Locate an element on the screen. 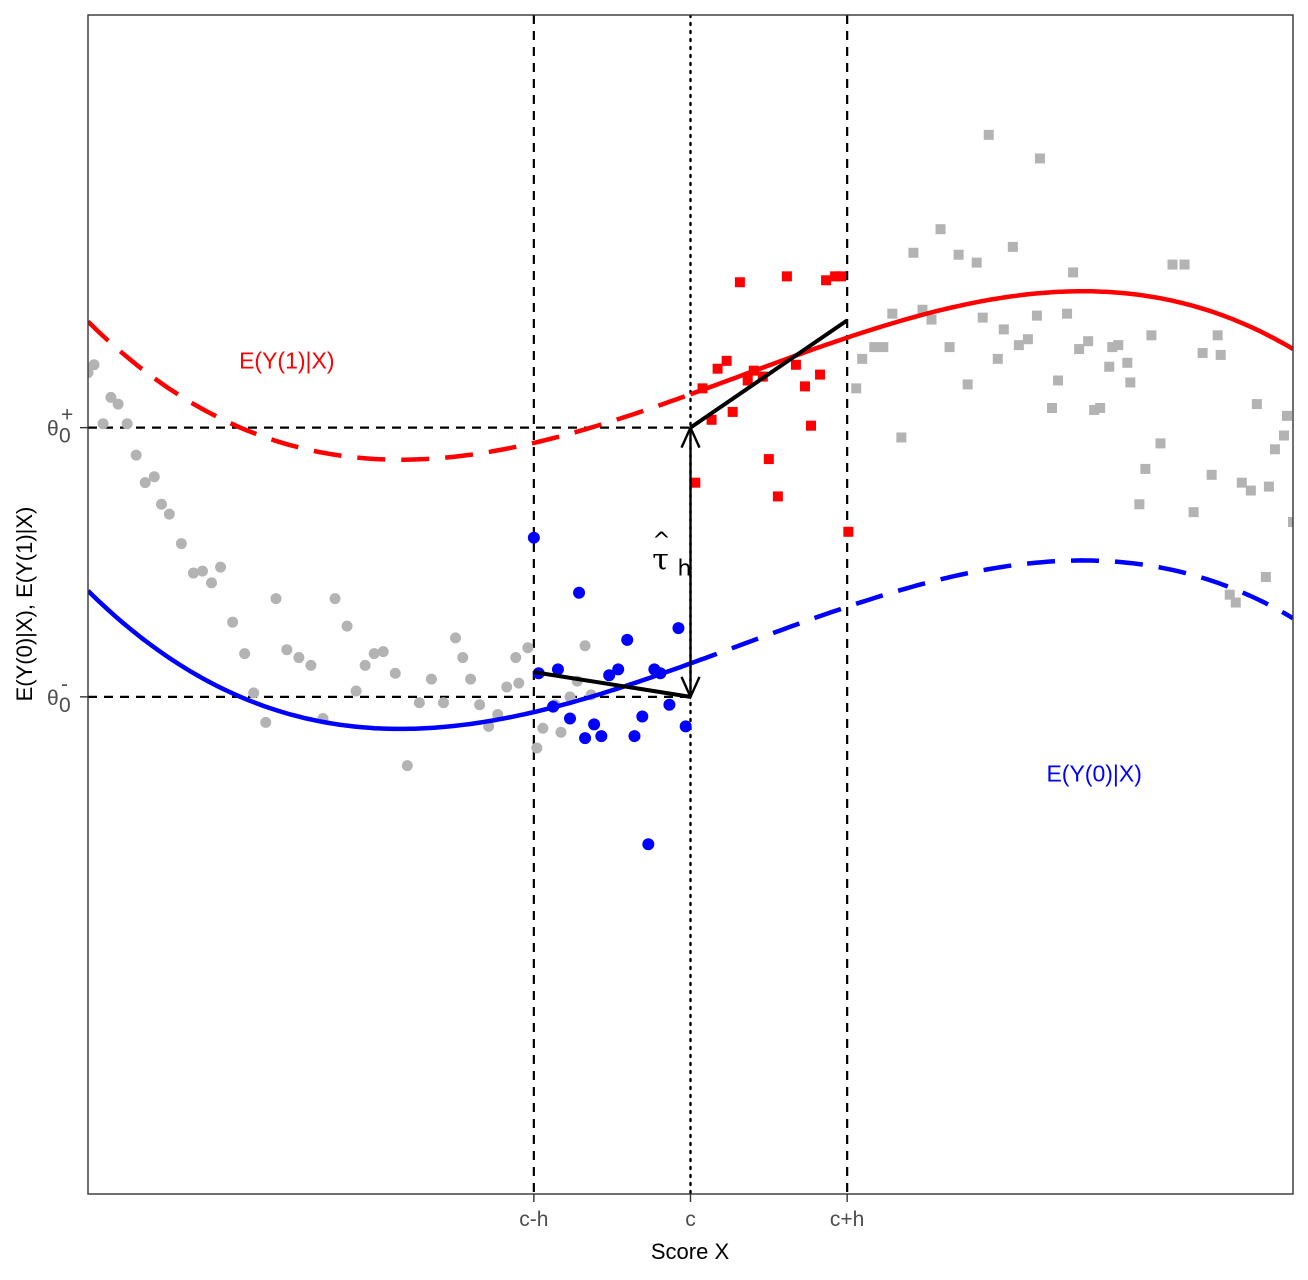 The height and width of the screenshot is (1280, 1308). y-axis-title: E(Y(0)|X), E(Y(1)|X) is located at coordinates (24, 604).